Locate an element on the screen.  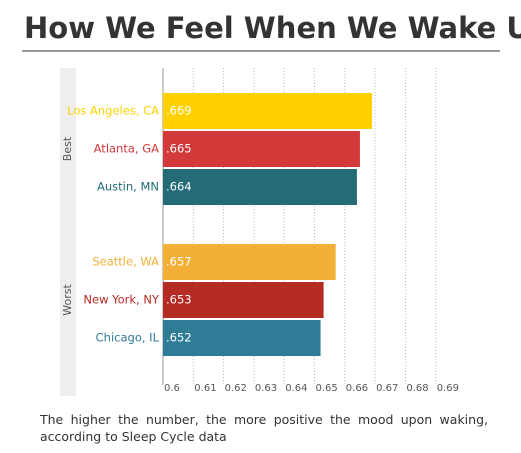
value-label: .665 is located at coordinates (179, 149).